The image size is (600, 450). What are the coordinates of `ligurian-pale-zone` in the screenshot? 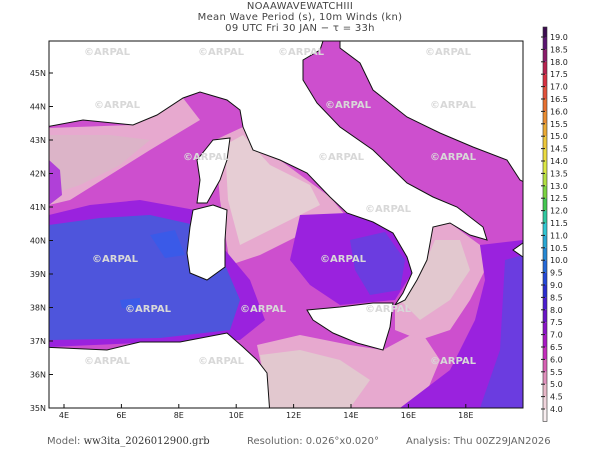 It's located at (99, 165).